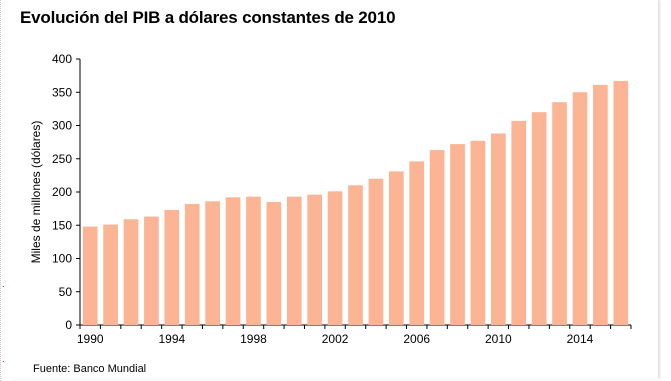 The height and width of the screenshot is (381, 671). What do you see at coordinates (559, 213) in the screenshot?
I see `bar-2013` at bounding box center [559, 213].